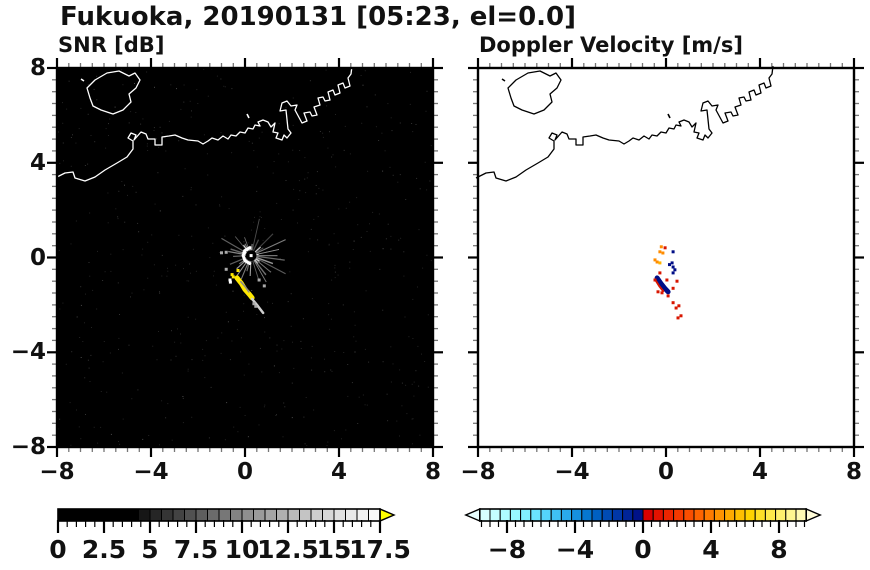  Describe the element at coordinates (111, 45) in the screenshot. I see `snr-panel-title: SNR [dB]` at that location.